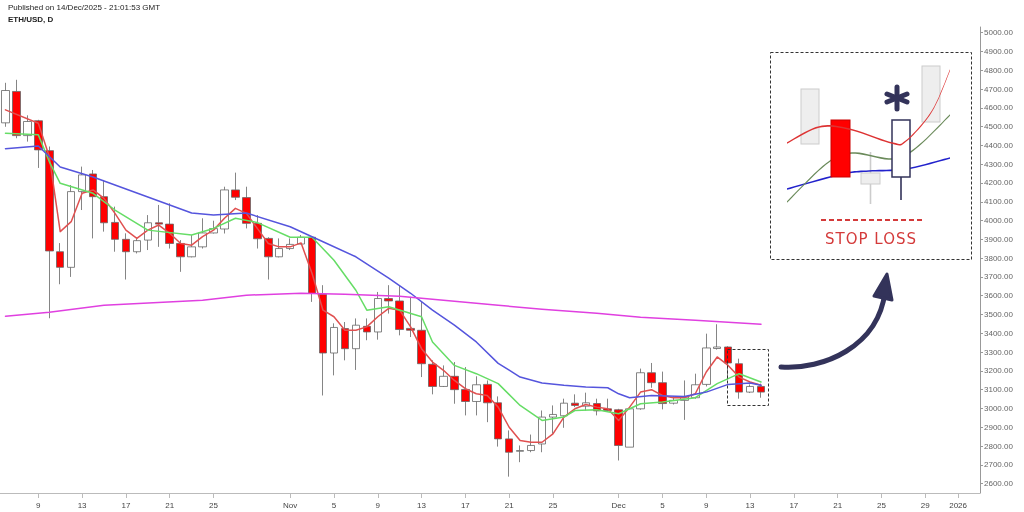 The image size is (1024, 512). What do you see at coordinates (999, 239) in the screenshot?
I see `y-tick-label: 3900.00` at bounding box center [999, 239].